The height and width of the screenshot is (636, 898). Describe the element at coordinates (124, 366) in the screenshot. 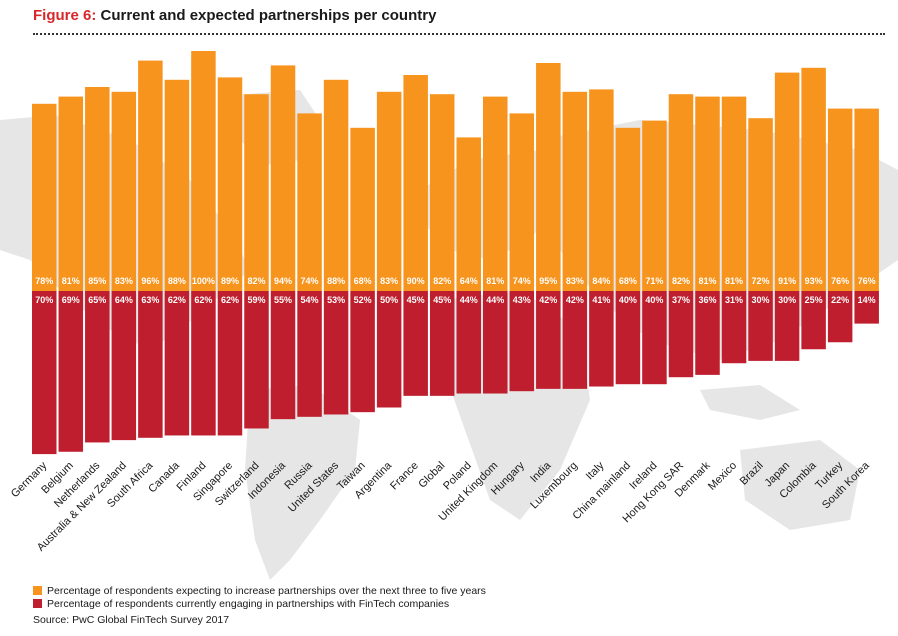

I see `bar-current-australia-new-zealand` at that location.